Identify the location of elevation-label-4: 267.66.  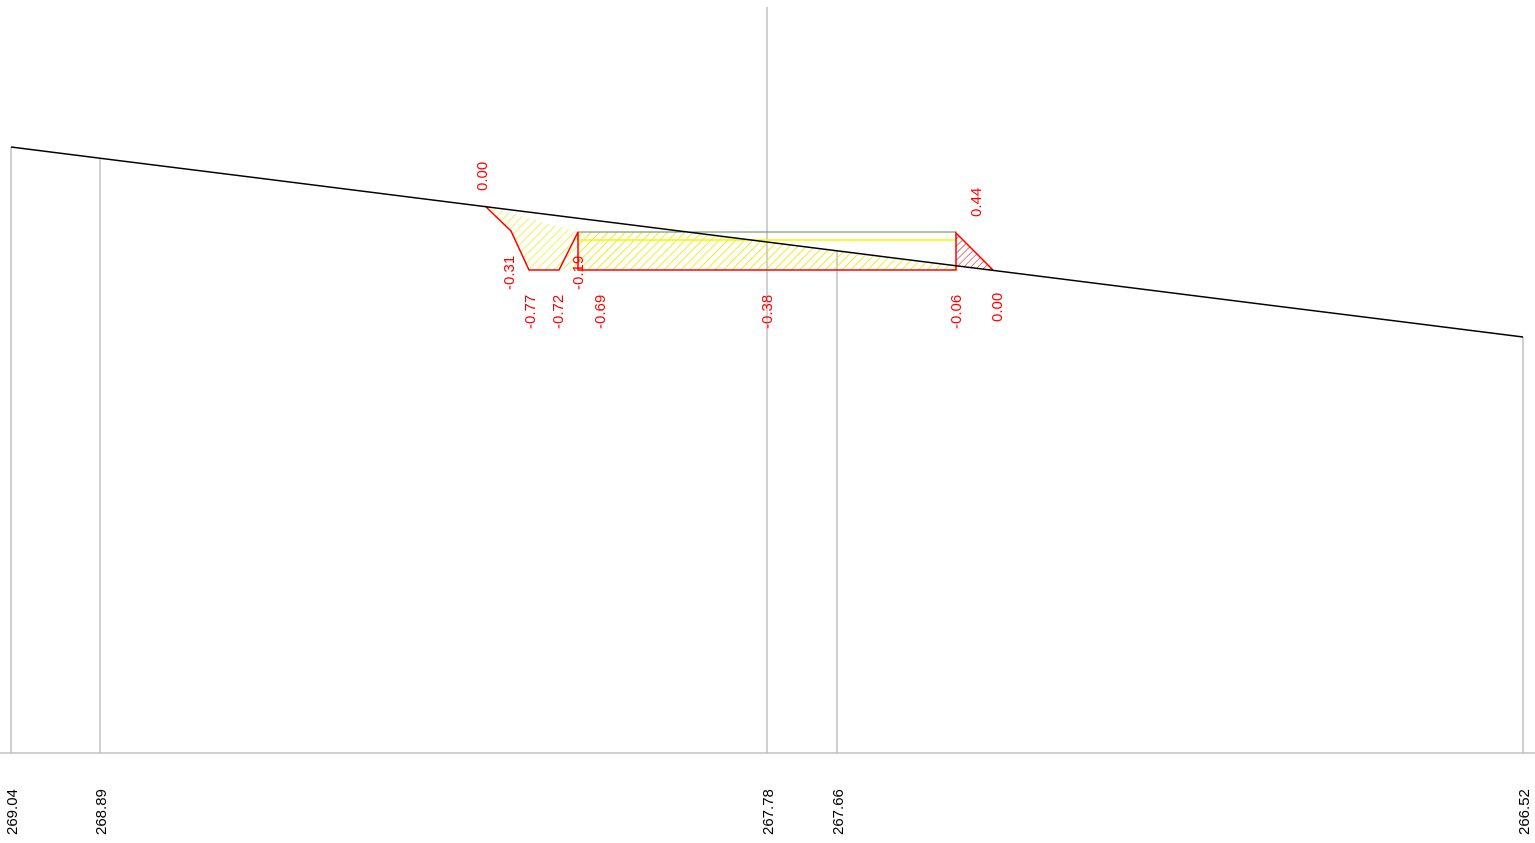
(838, 812).